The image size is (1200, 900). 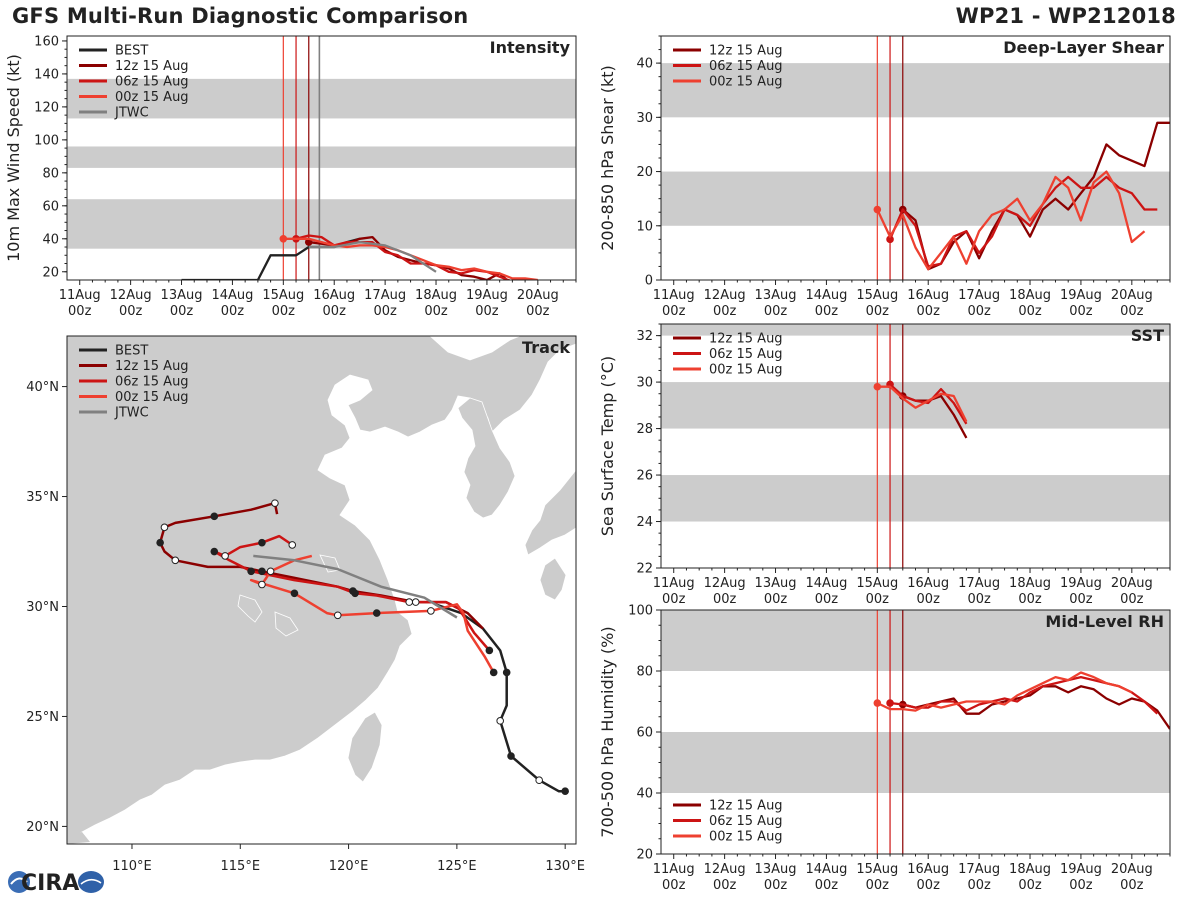 I want to click on track-lon-label-0: 110°E, so click(x=132, y=866).